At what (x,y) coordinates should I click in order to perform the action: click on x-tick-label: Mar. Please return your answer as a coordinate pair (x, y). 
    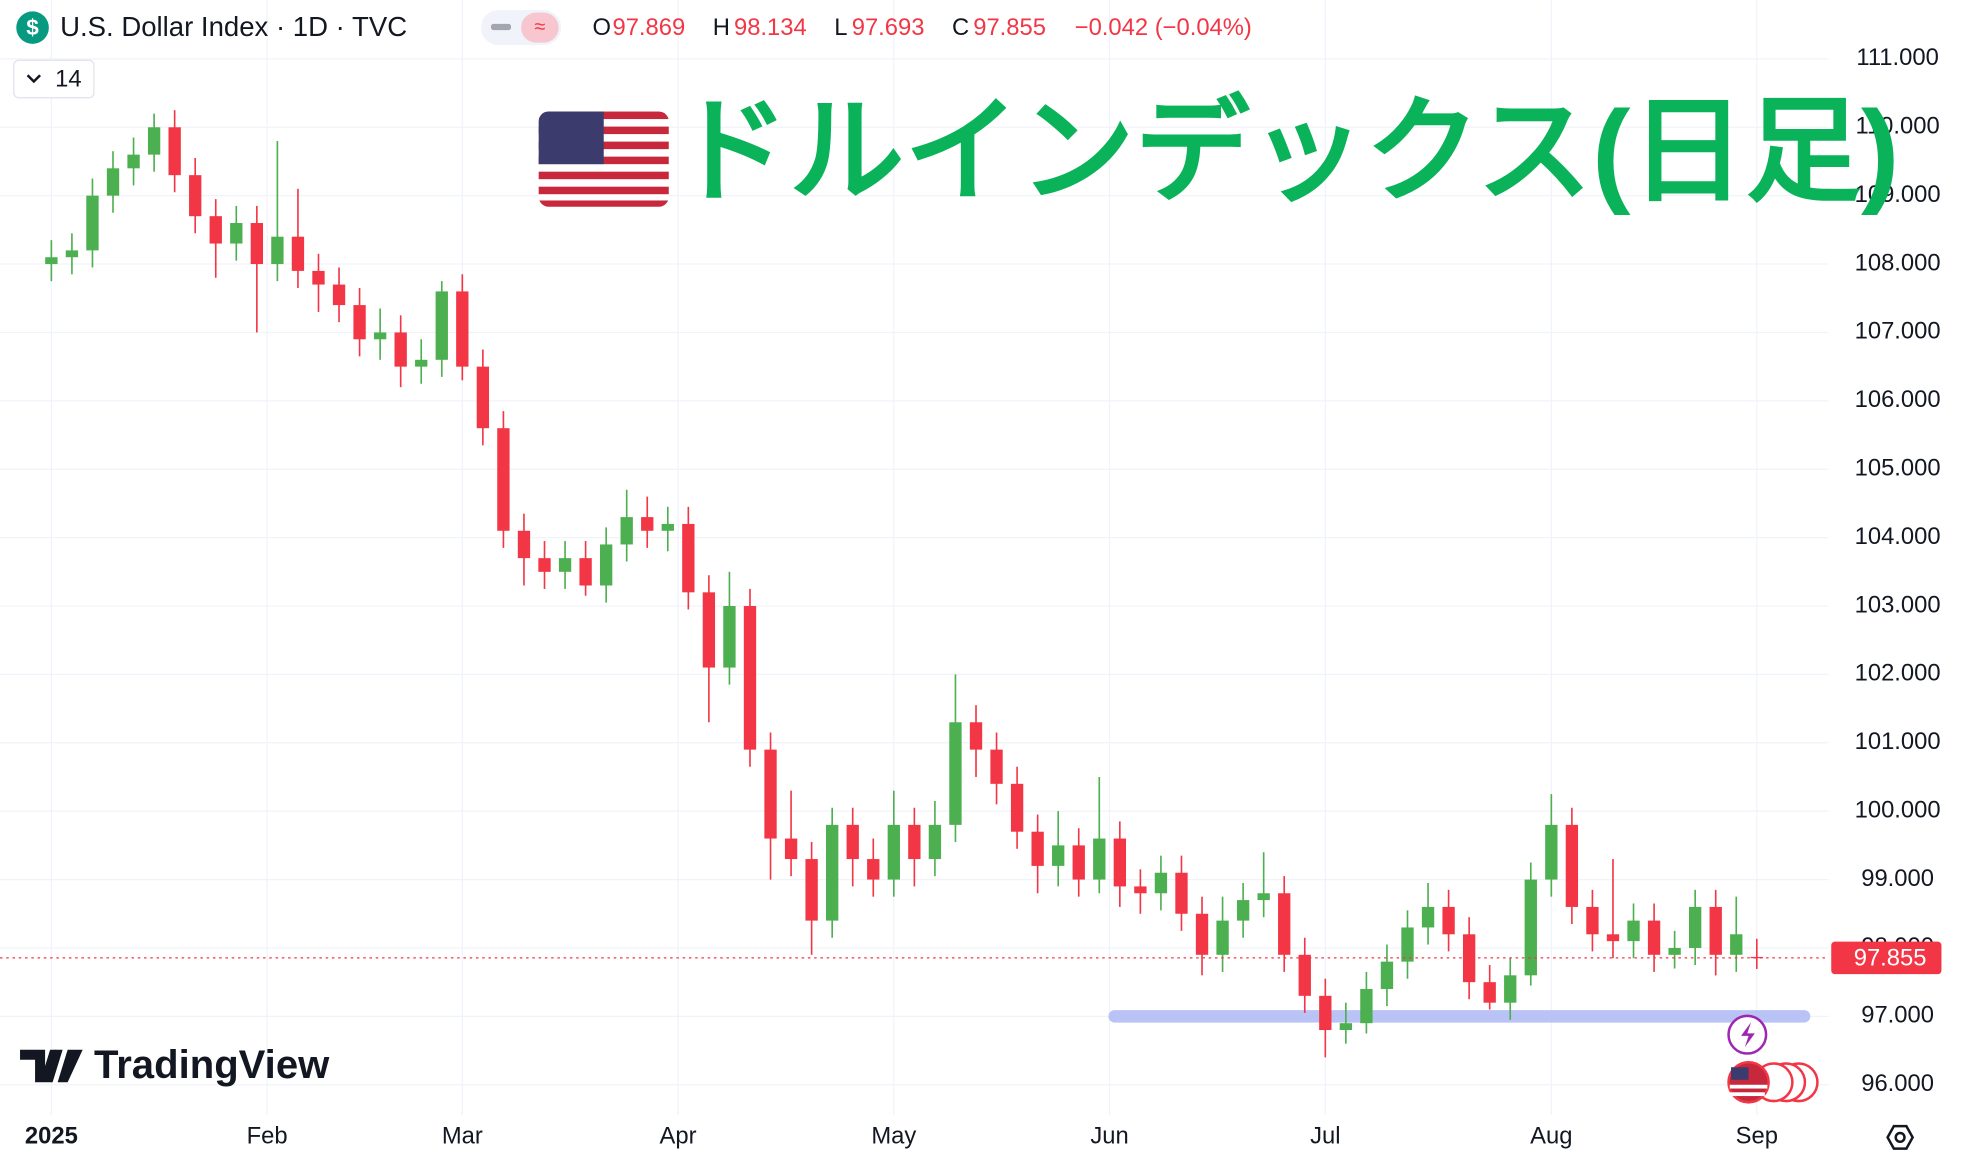
    Looking at the image, I should click on (462, 1136).